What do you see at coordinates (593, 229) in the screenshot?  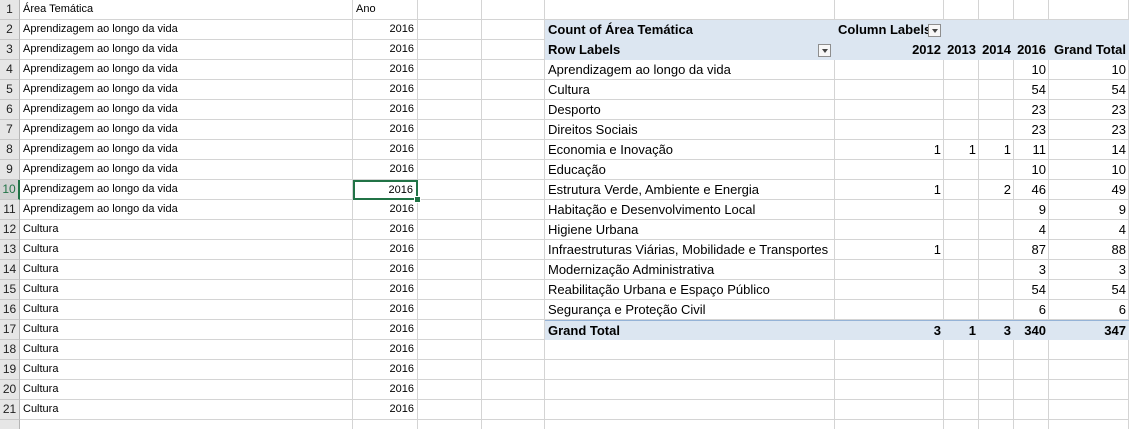 I see `pivot-row-label: Higiene Urbana` at bounding box center [593, 229].